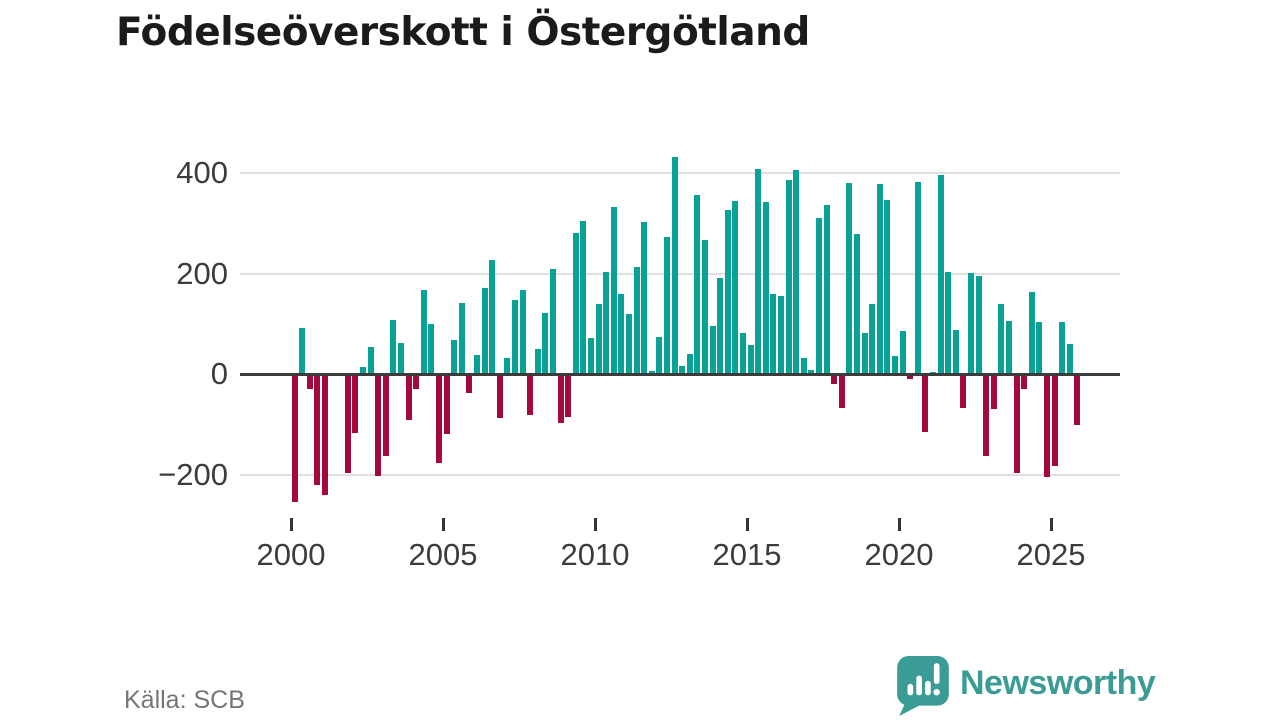 This screenshot has height=720, width=1280. Describe the element at coordinates (899, 554) in the screenshot. I see `x-axis-label: 2020` at that location.